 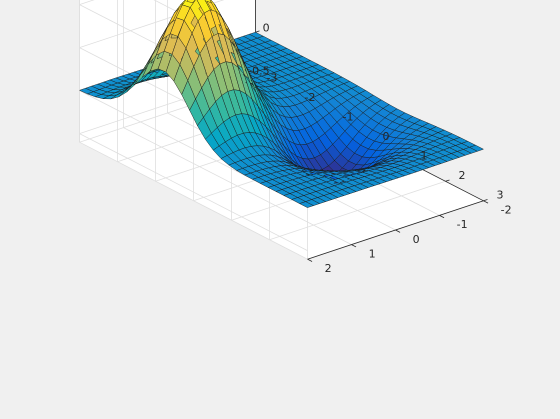 What do you see at coordinates (506, 210) in the screenshot?
I see `y-tick-label: -2` at bounding box center [506, 210].